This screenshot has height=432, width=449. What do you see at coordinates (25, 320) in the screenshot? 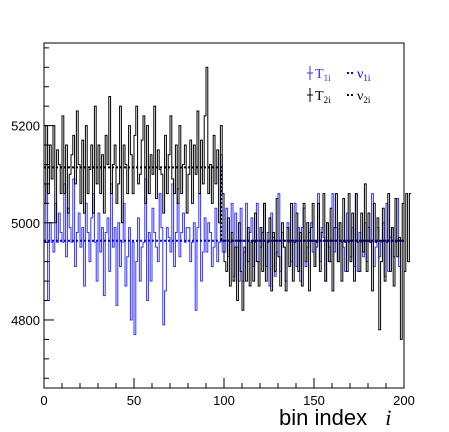
I see `y-tick-label: 4800` at bounding box center [25, 320].